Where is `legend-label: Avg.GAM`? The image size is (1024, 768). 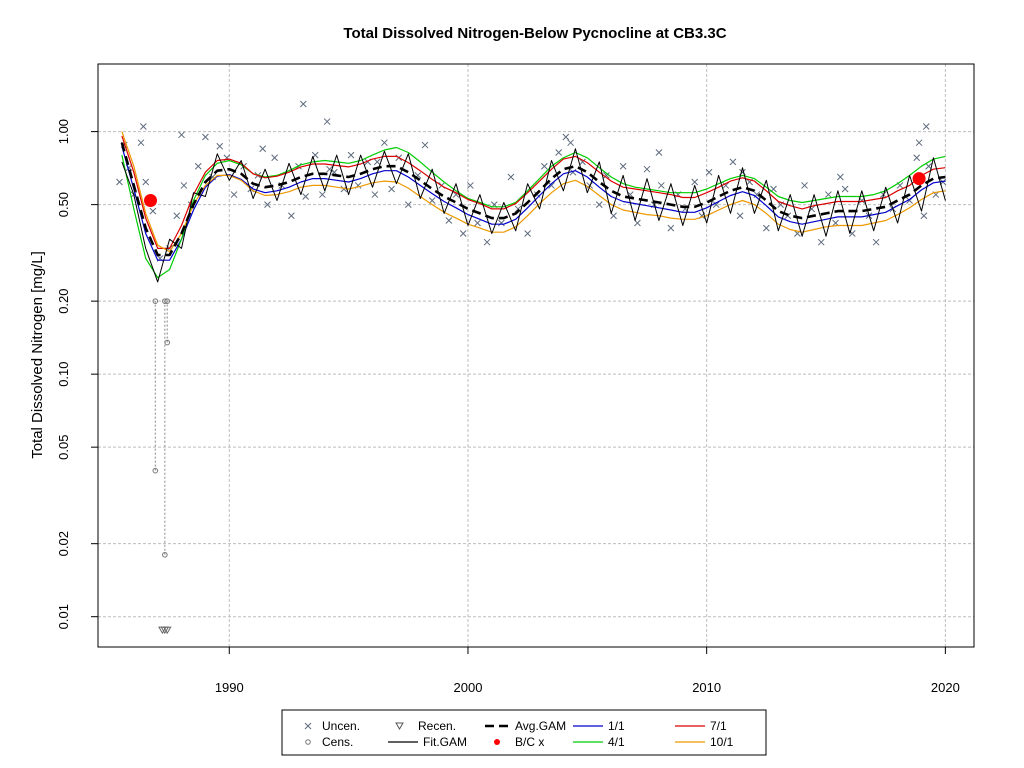
legend-label: Avg.GAM is located at coordinates (540, 726).